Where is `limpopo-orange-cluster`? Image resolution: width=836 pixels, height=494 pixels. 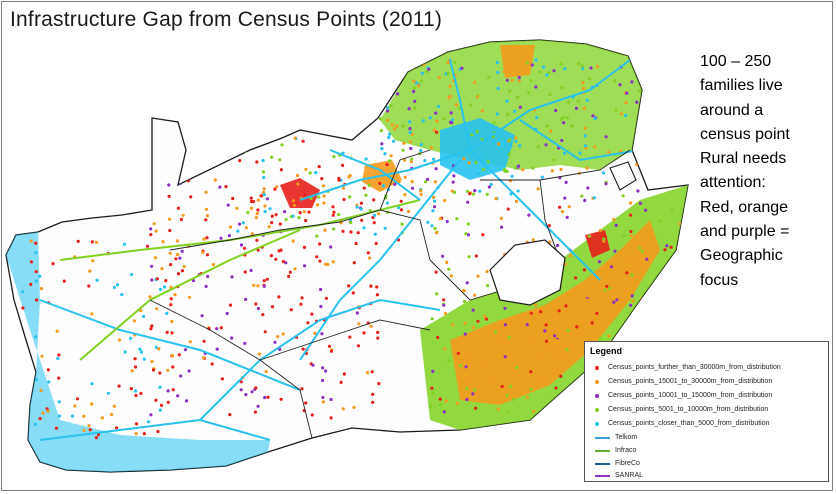 limpopo-orange-cluster is located at coordinates (517, 61).